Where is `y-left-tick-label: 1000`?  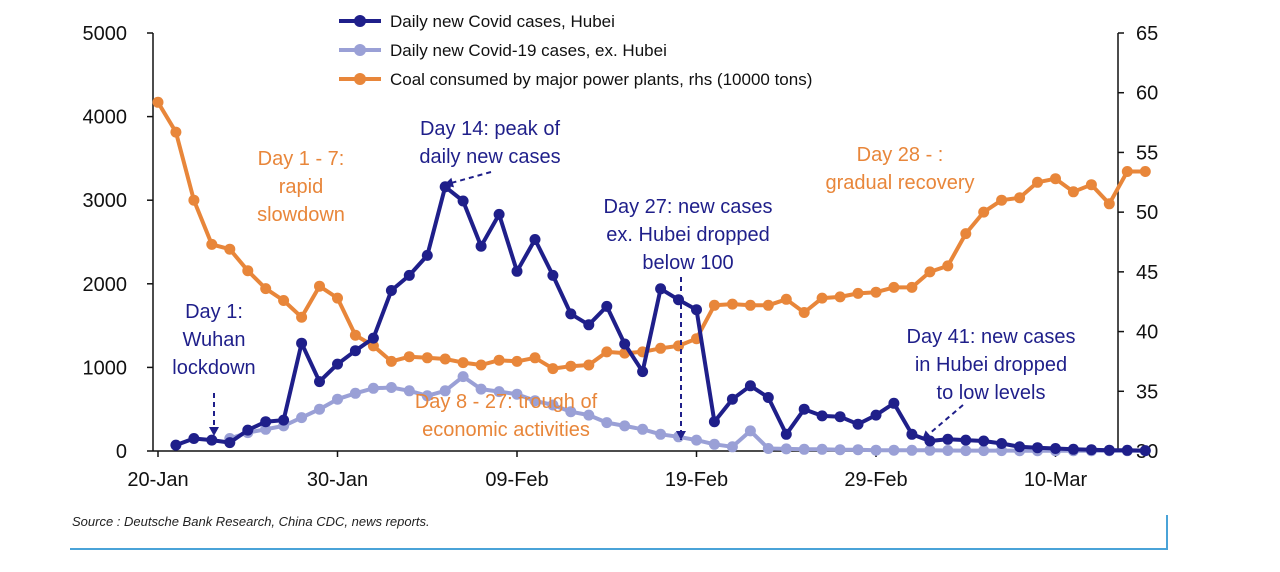 y-left-tick-label: 1000 is located at coordinates (105, 368).